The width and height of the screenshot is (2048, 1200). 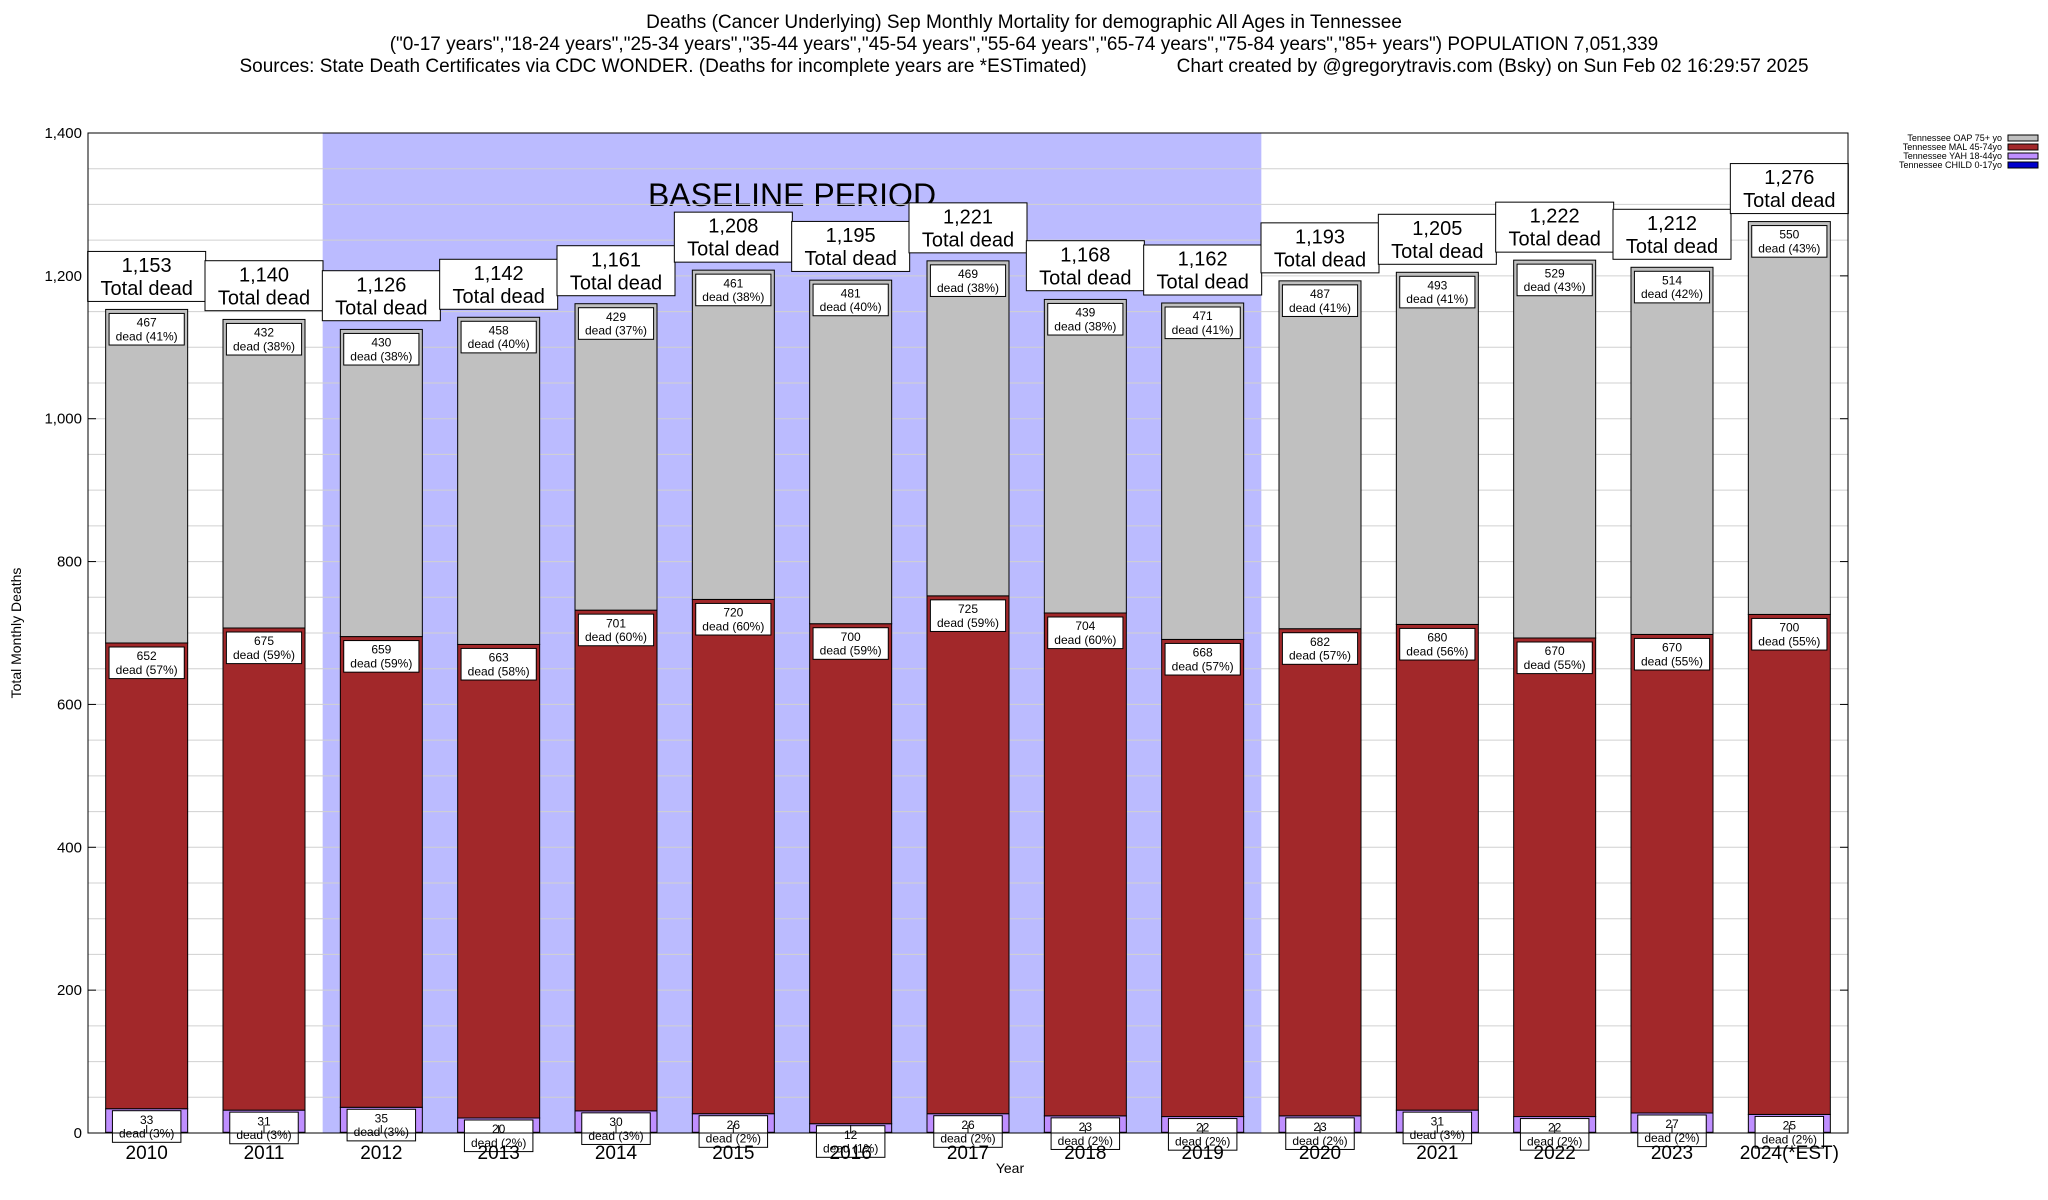 I want to click on segment-value-label: 35, so click(x=382, y=1118).